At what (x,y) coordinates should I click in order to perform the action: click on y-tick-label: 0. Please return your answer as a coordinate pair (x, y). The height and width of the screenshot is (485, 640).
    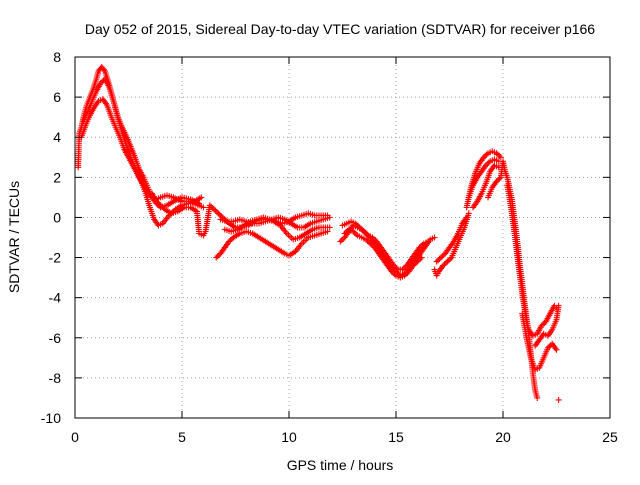
    Looking at the image, I should click on (57, 217).